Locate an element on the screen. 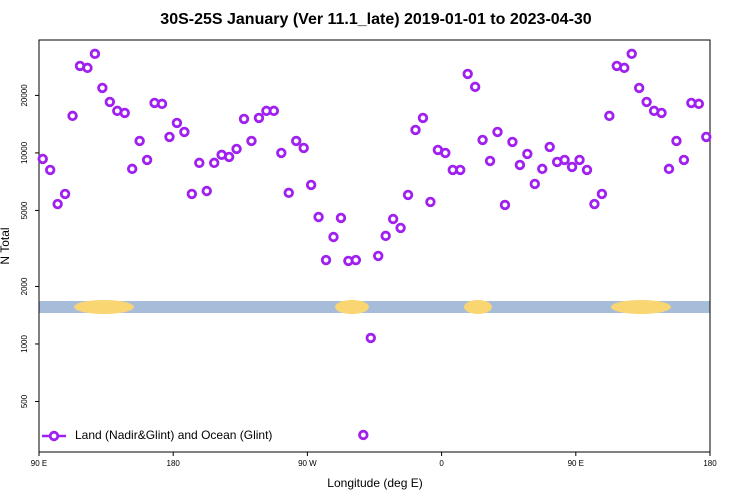 The image size is (750, 500). y-tick-label: 20000 is located at coordinates (24, 95).